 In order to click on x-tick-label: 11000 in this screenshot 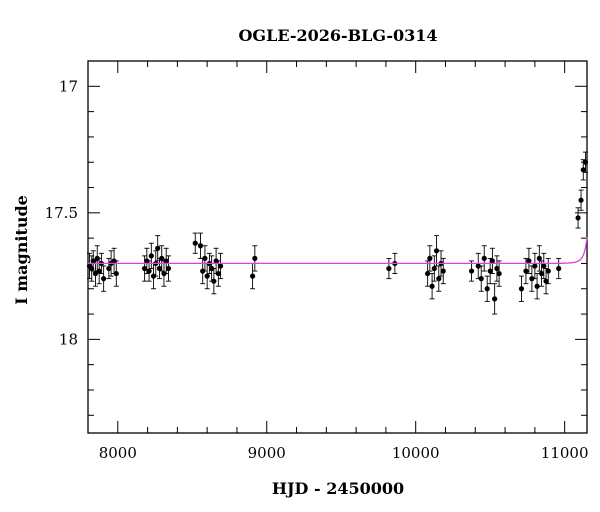, I will do `click(565, 453)`.